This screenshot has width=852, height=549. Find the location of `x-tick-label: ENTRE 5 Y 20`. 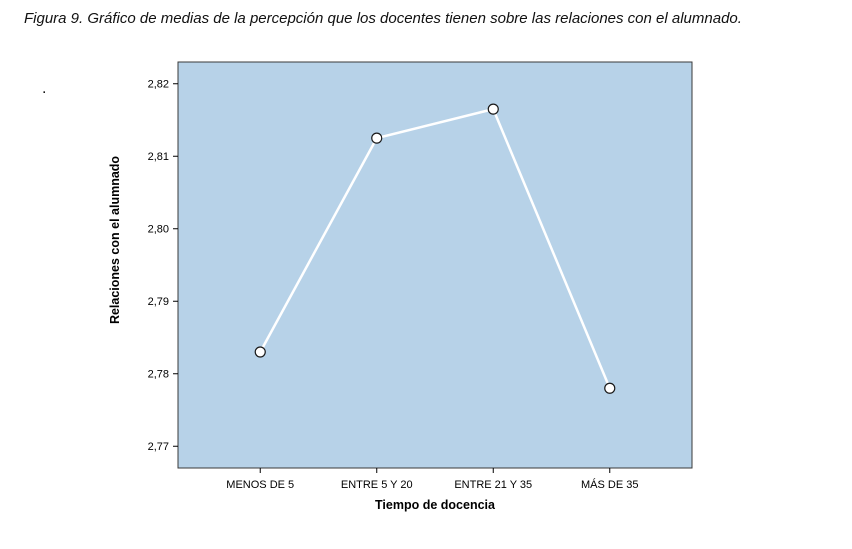

x-tick-label: ENTRE 5 Y 20 is located at coordinates (377, 485).